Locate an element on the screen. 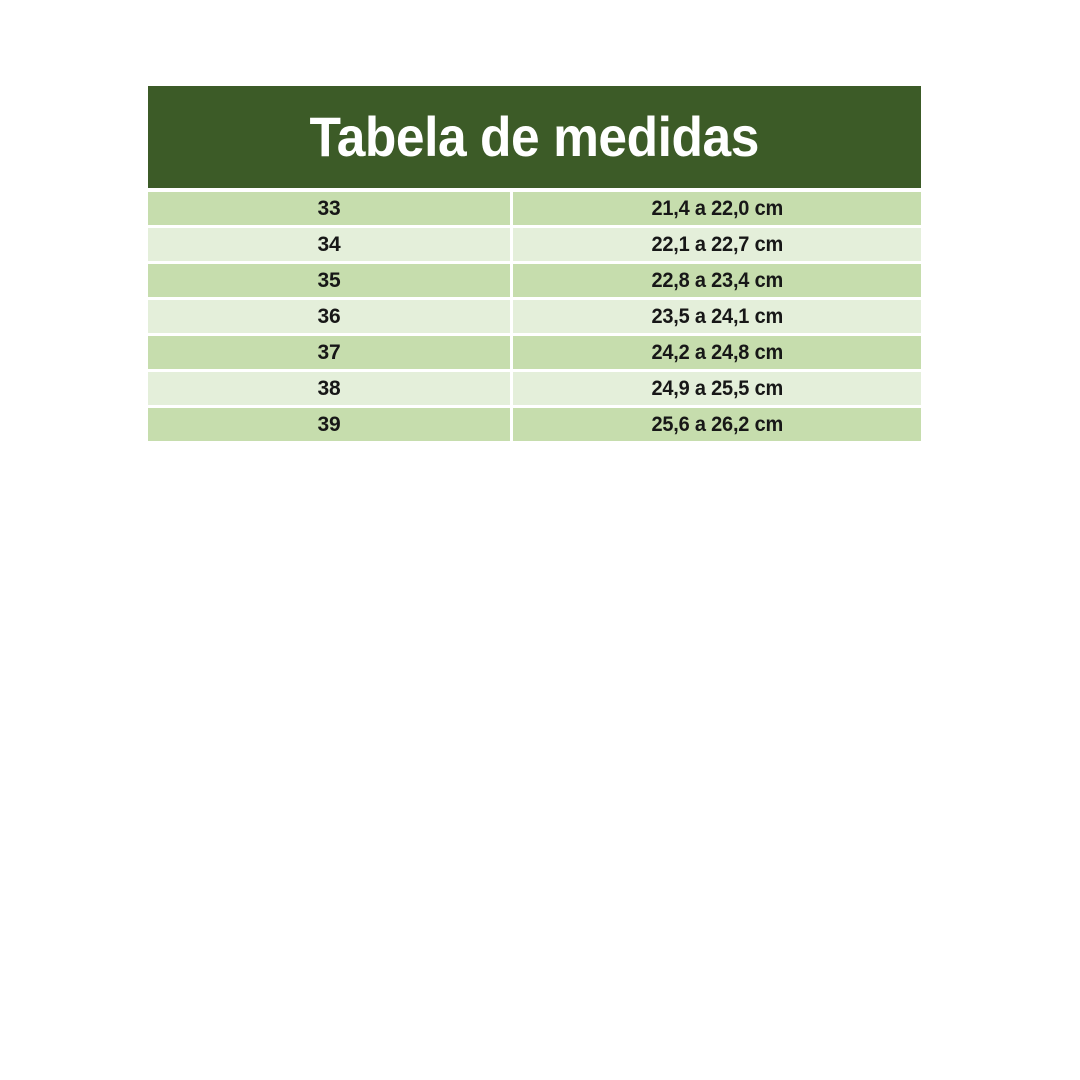  table-cell-measurement: 23,5 a 24,1 cm is located at coordinates (717, 316).